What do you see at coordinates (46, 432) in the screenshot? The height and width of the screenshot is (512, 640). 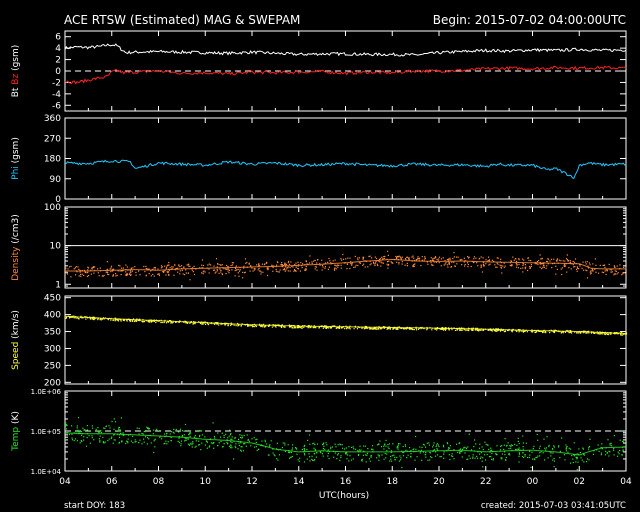 I see `y-tick-label: 1.0E+05` at bounding box center [46, 432].